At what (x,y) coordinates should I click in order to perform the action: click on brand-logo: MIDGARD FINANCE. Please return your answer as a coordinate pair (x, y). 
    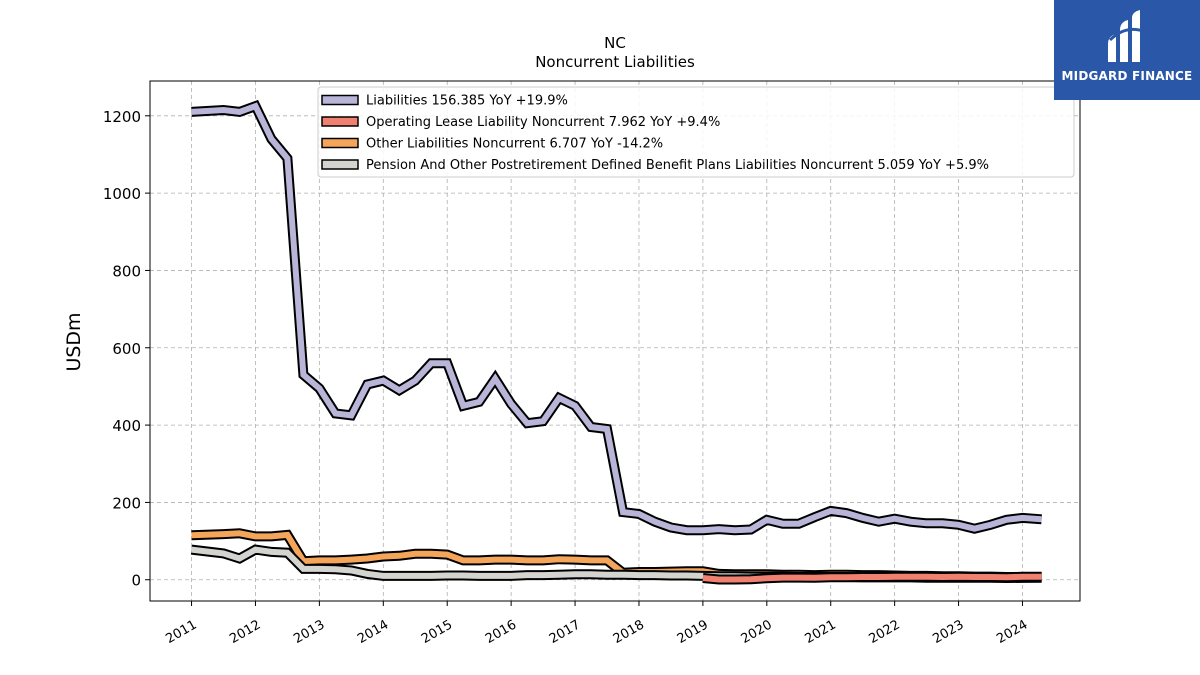
    Looking at the image, I should click on (1127, 50).